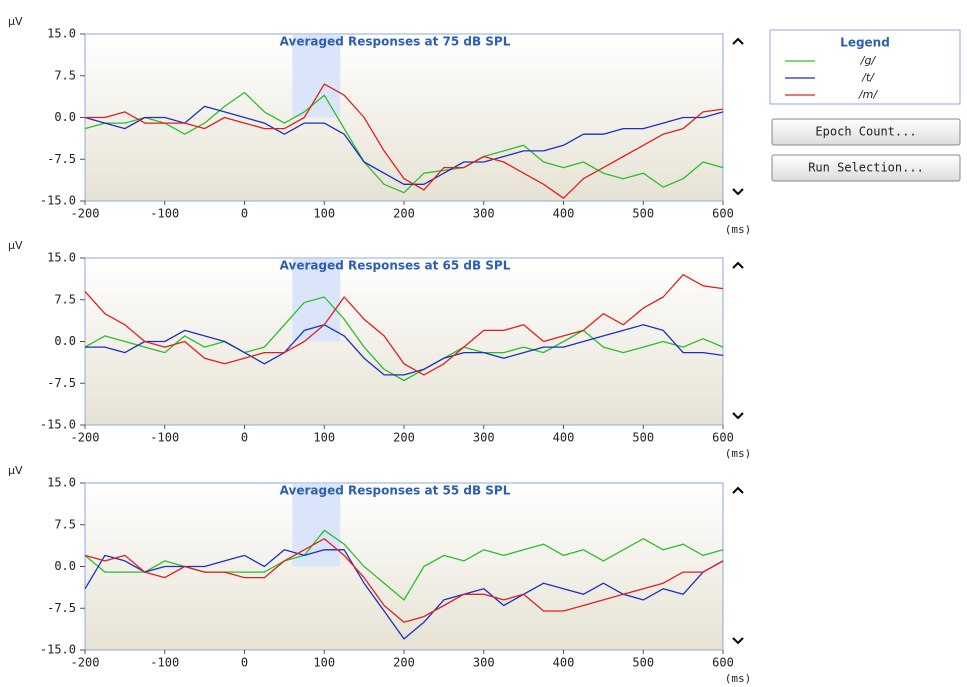  What do you see at coordinates (395, 42) in the screenshot?
I see `chart-title: Averaged Responses at 75 dB SPL` at bounding box center [395, 42].